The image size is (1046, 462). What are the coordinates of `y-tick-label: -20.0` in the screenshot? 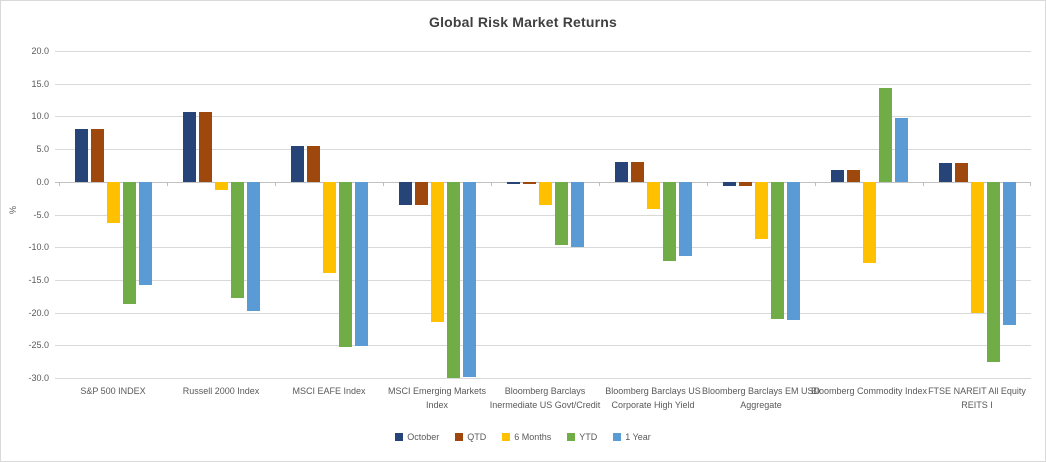 It's located at (38, 312).